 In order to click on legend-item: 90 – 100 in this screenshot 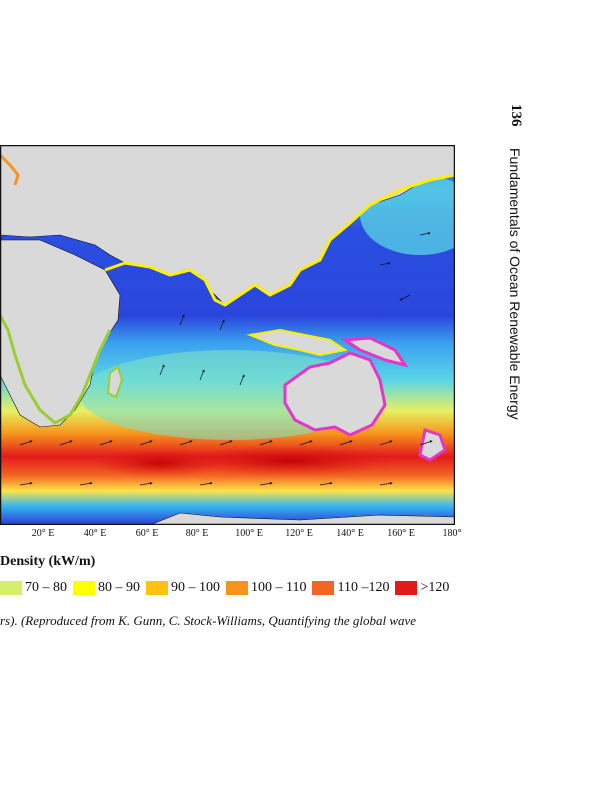, I will do `click(183, 588)`.